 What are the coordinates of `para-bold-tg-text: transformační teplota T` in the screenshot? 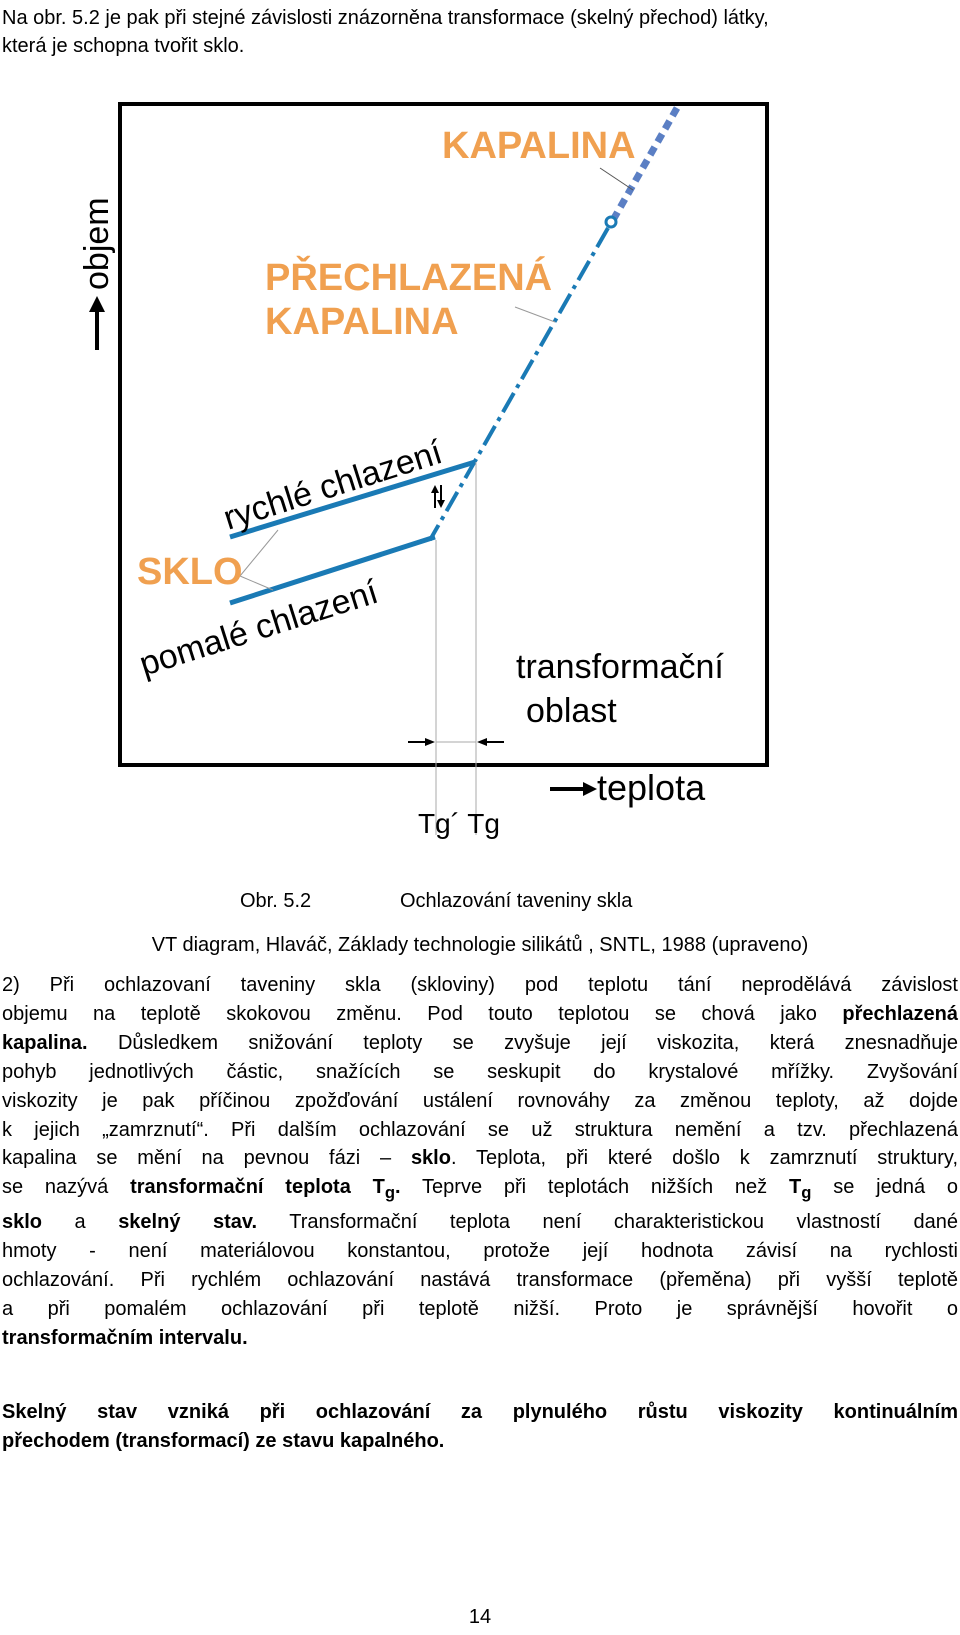 It's located at (257, 1187).